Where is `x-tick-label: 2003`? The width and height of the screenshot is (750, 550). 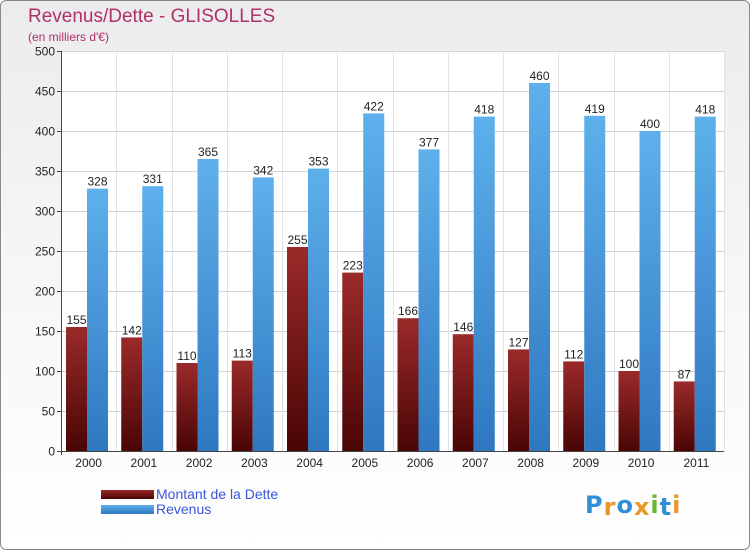
x-tick-label: 2003 is located at coordinates (254, 463).